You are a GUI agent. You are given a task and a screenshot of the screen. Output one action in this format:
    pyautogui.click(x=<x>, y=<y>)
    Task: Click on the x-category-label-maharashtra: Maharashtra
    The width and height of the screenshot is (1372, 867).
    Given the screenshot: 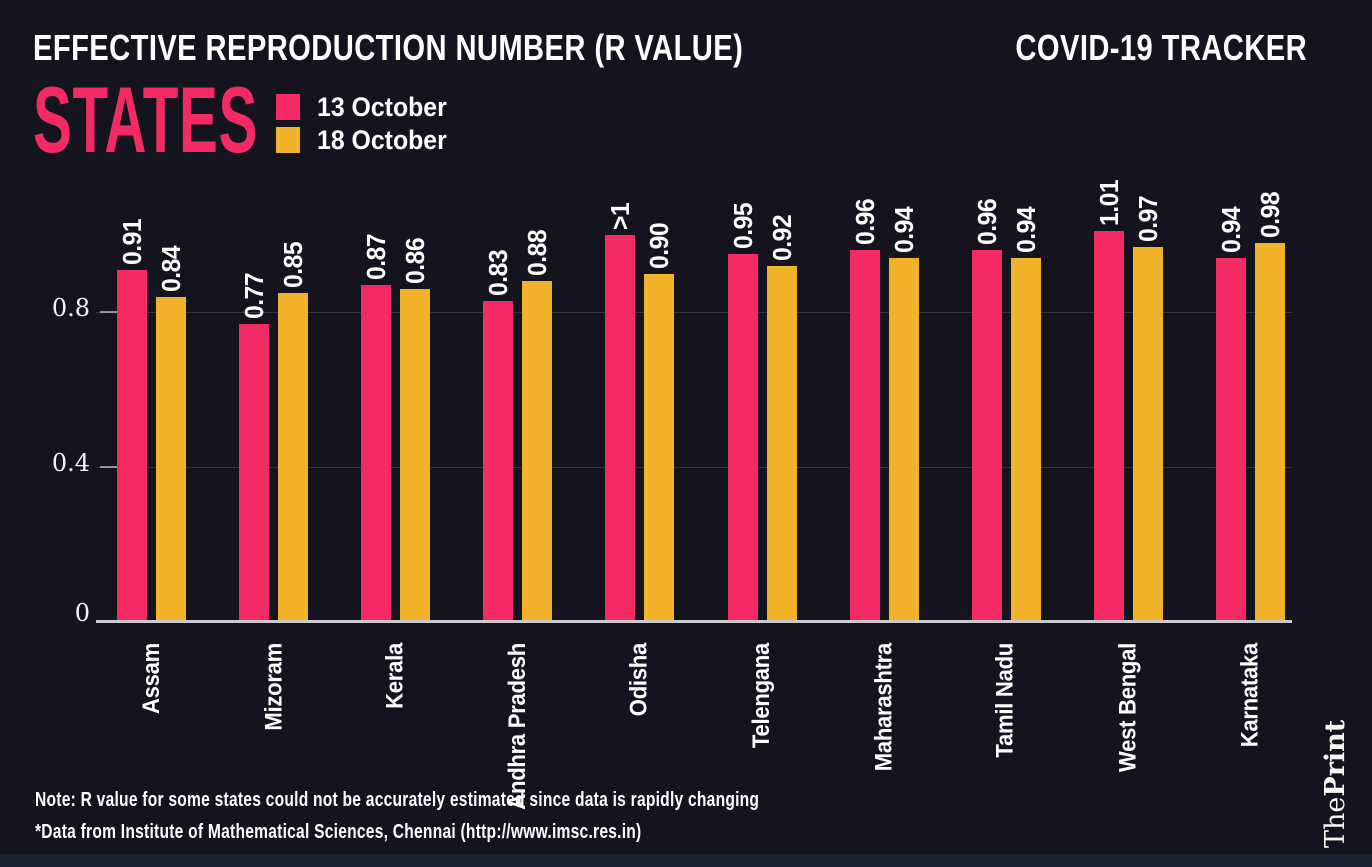 What is the action you would take?
    pyautogui.click(x=884, y=707)
    